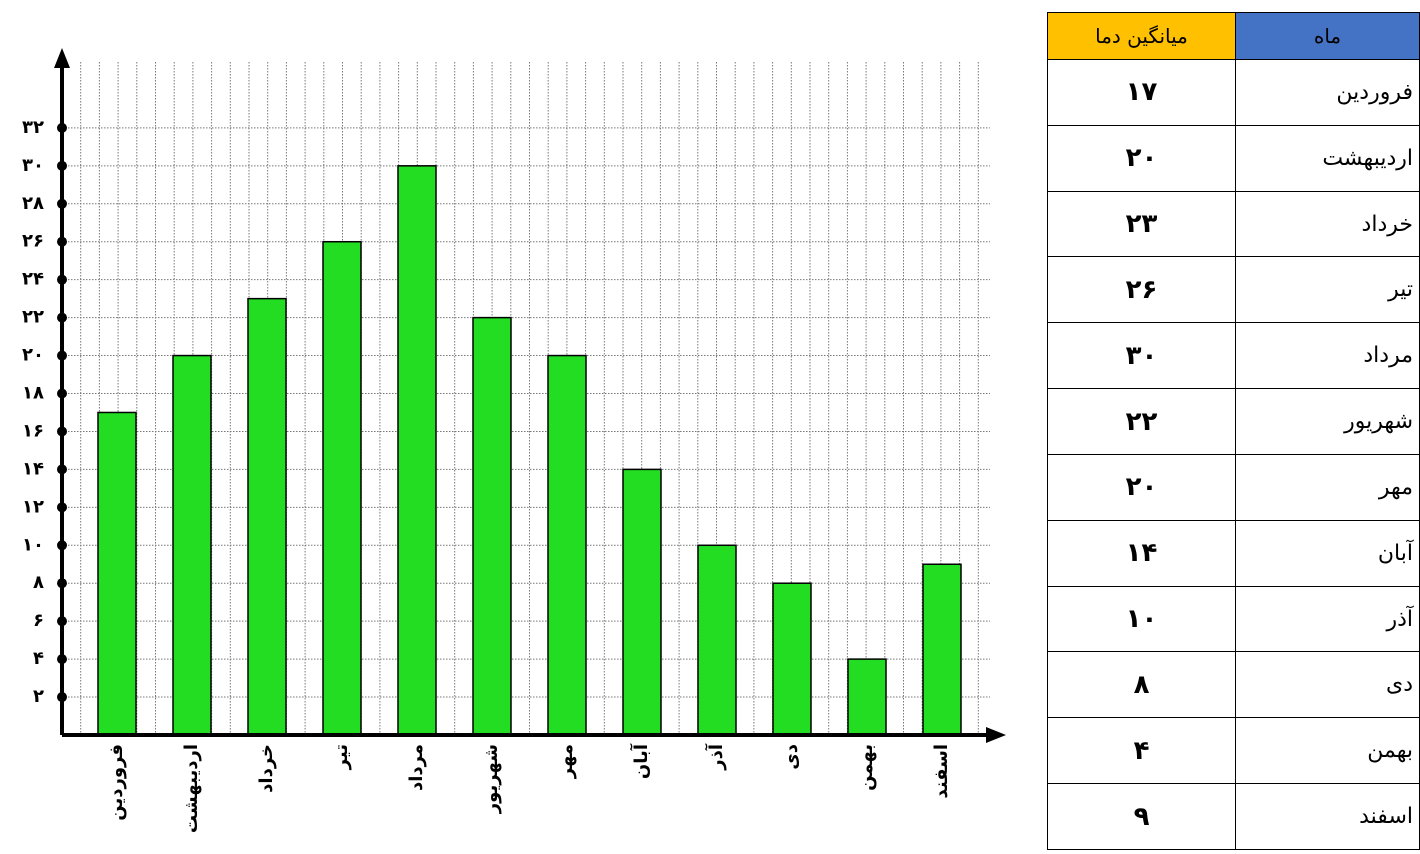  What do you see at coordinates (566, 761) in the screenshot?
I see `x-tick-label: مهر` at bounding box center [566, 761].